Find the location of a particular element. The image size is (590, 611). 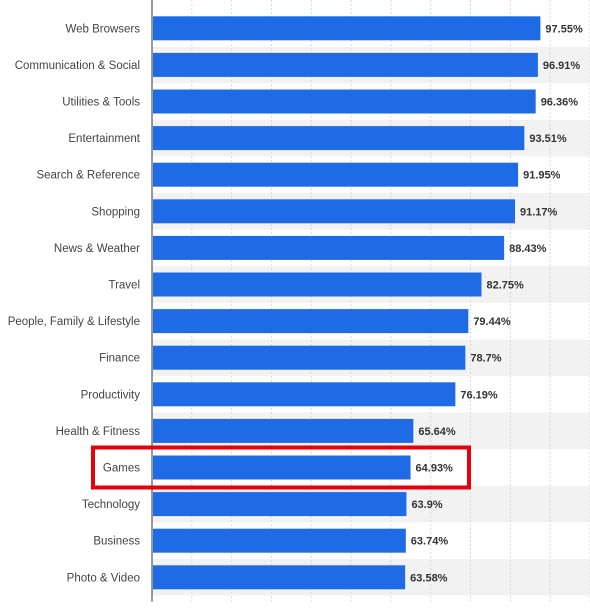

category-label: Technology is located at coordinates (111, 505).